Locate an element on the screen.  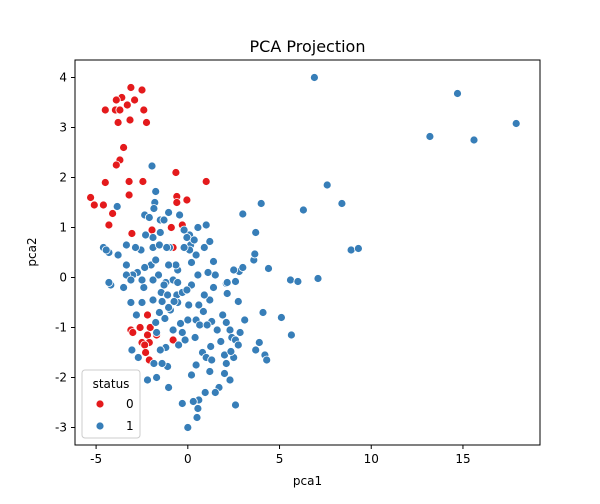
y-tick-label: 2 is located at coordinates (63, 178).